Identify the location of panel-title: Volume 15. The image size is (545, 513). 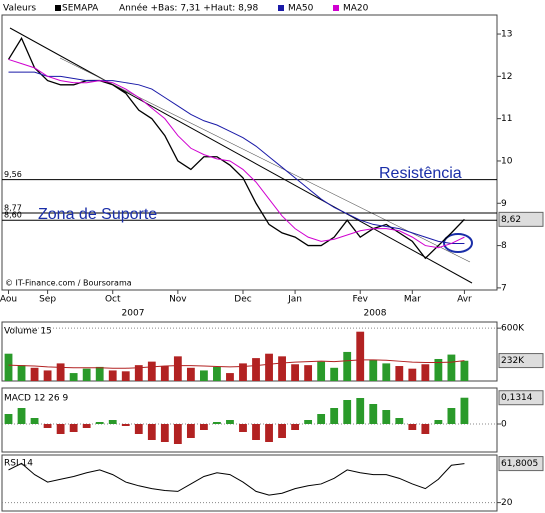
(28, 332).